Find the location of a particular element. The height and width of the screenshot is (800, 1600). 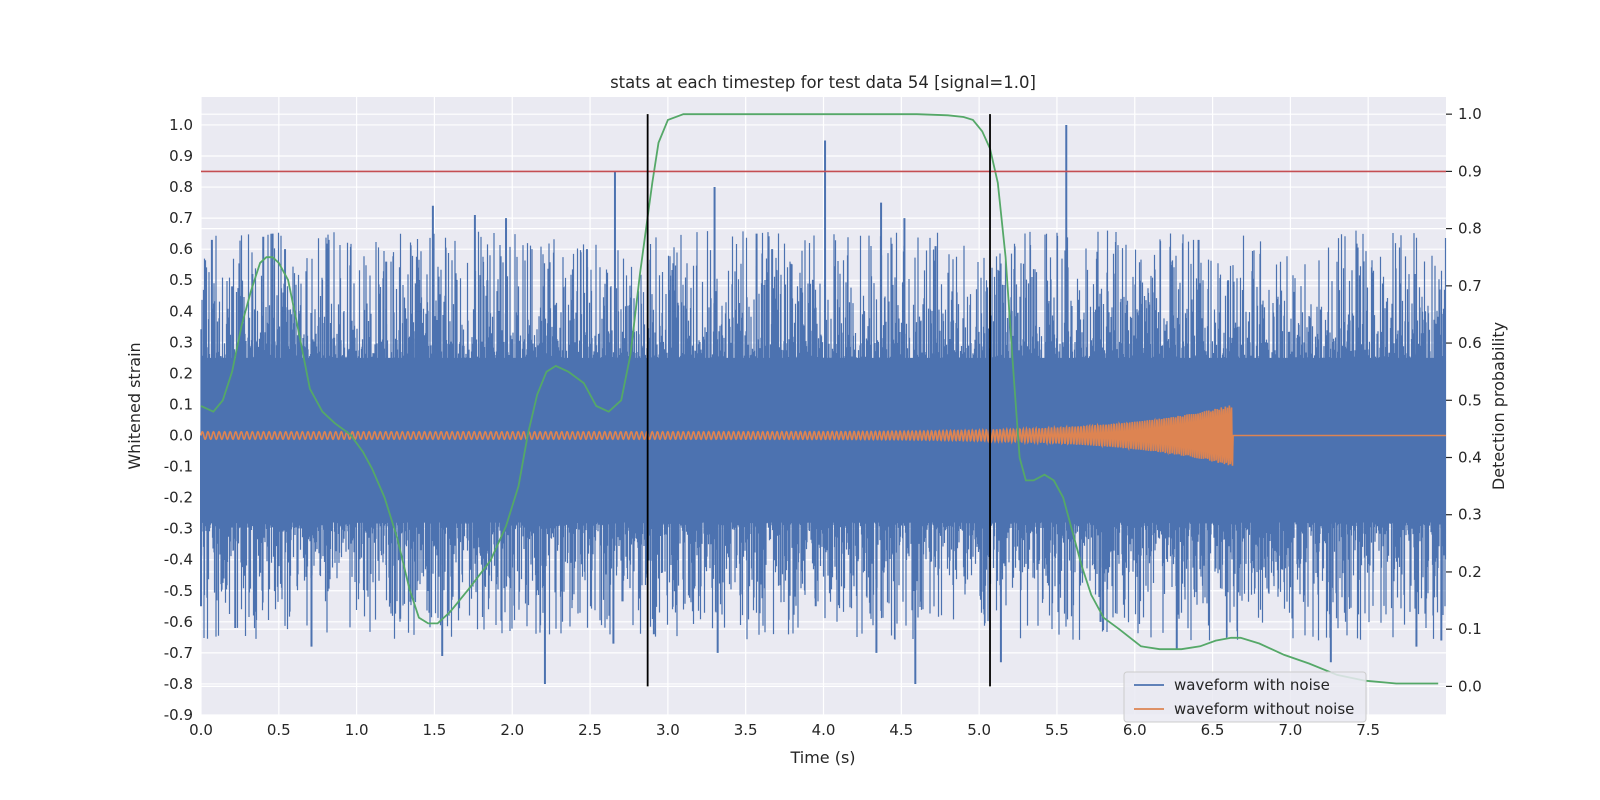

y-right-tick-label: 0.2 is located at coordinates (1470, 572).